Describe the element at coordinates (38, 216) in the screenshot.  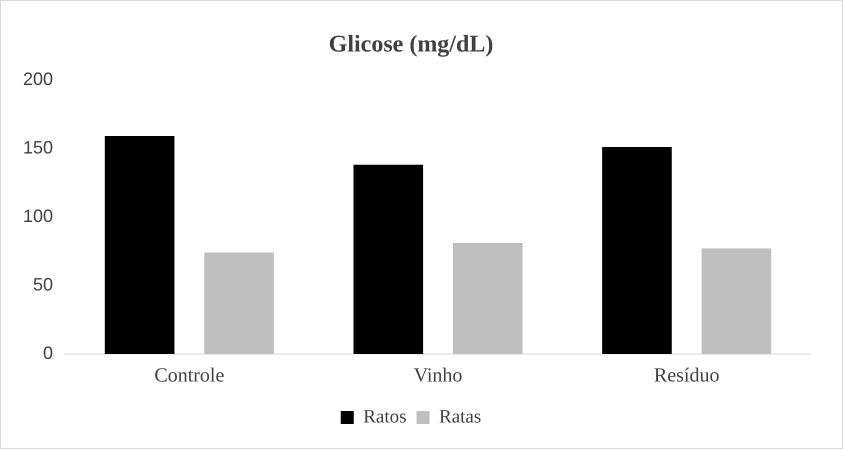
I see `y-tick-label: 100` at that location.